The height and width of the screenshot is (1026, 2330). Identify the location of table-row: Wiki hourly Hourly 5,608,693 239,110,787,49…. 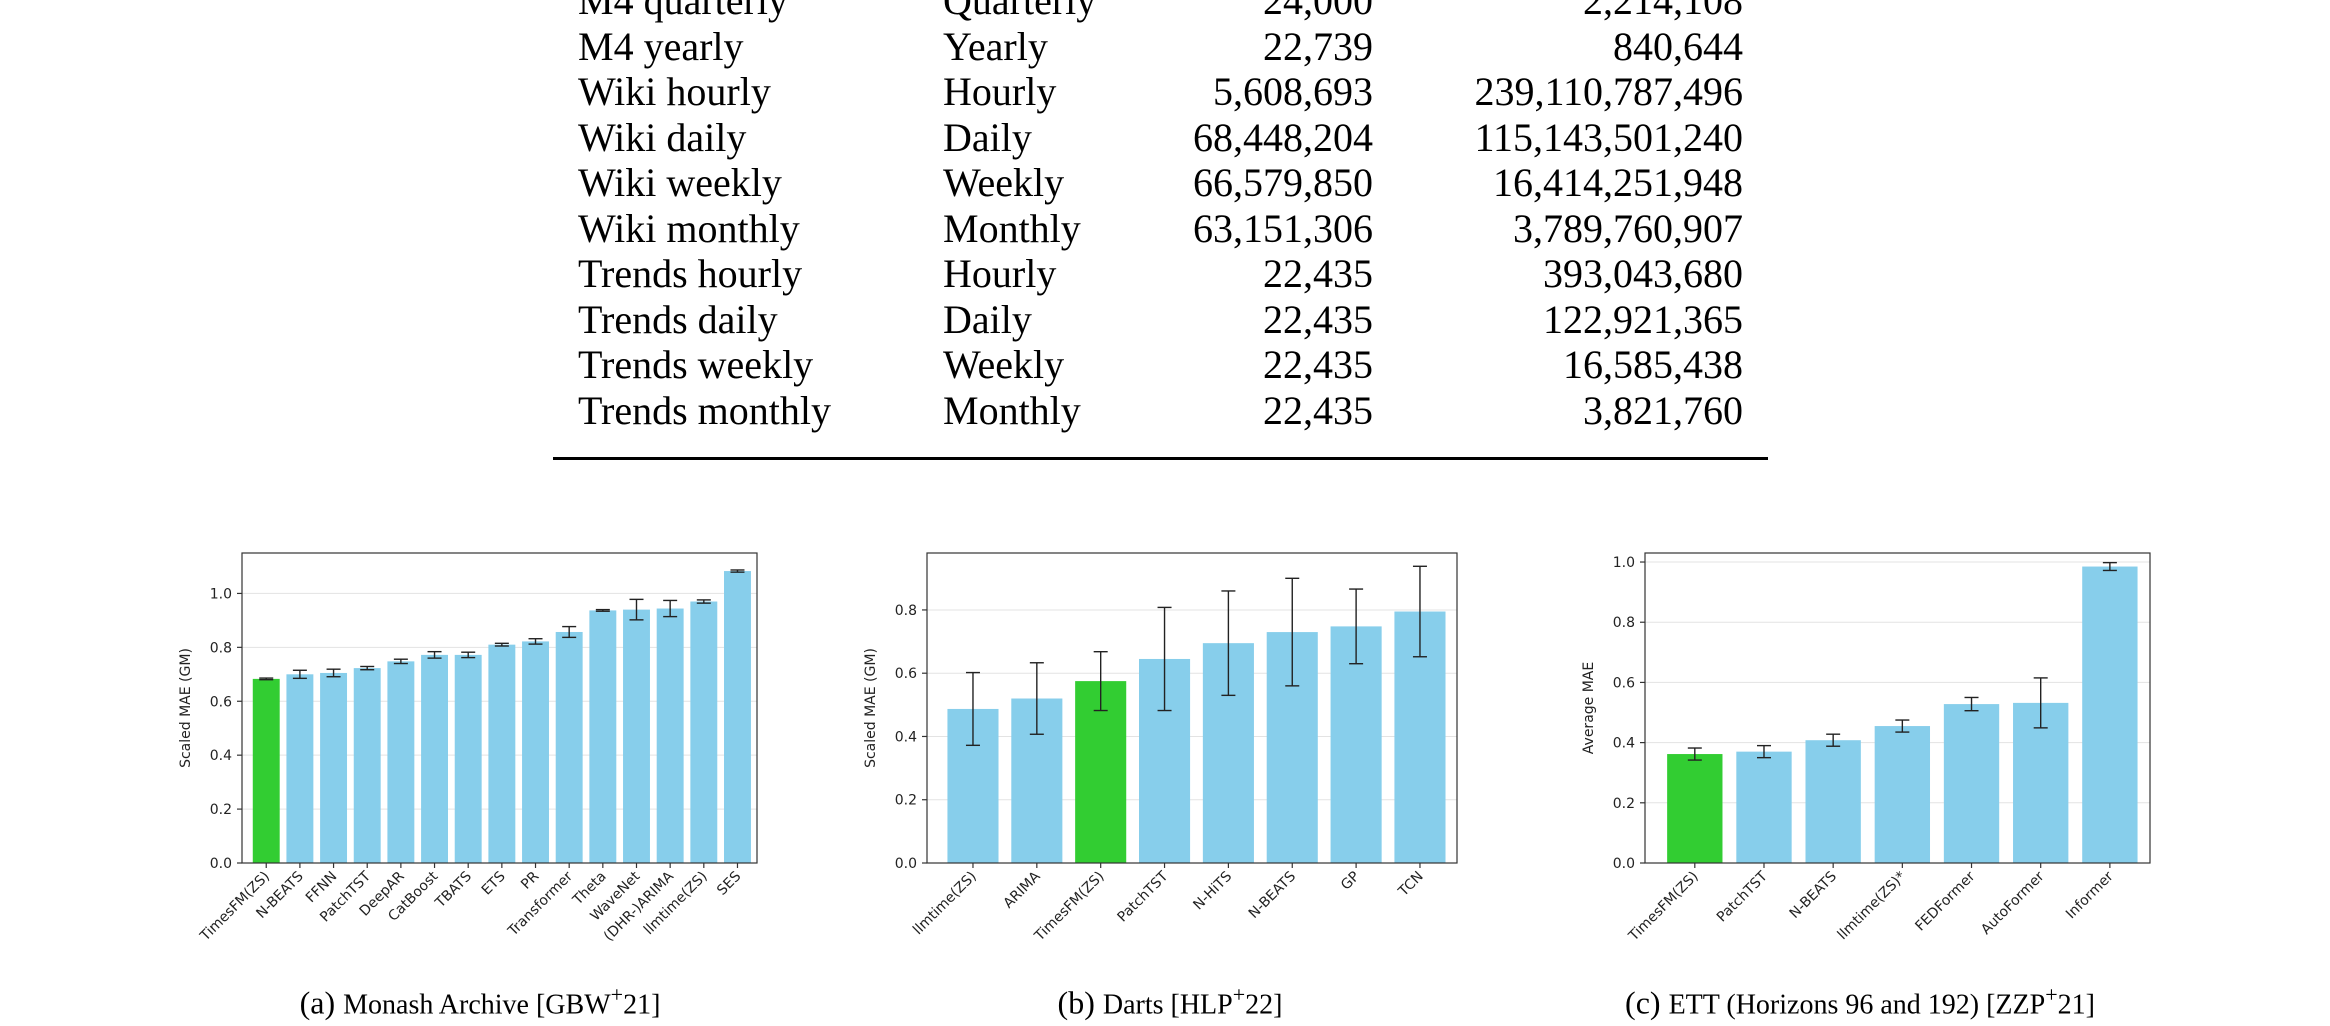
(1160, 92).